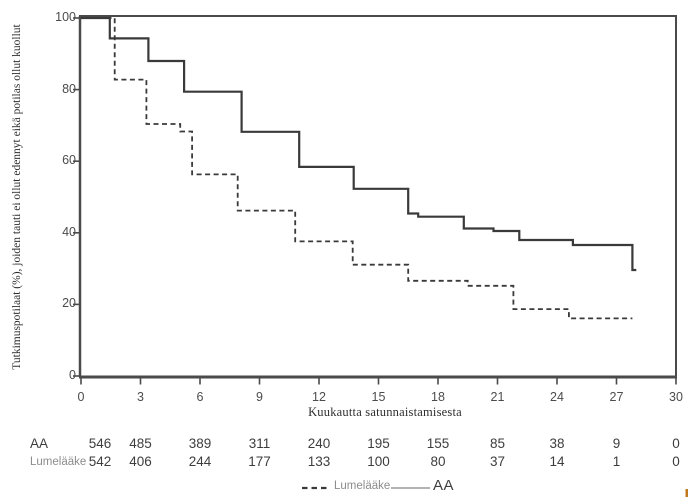  What do you see at coordinates (362, 486) in the screenshot?
I see `legend-label-lumelaake: Lumelääke` at bounding box center [362, 486].